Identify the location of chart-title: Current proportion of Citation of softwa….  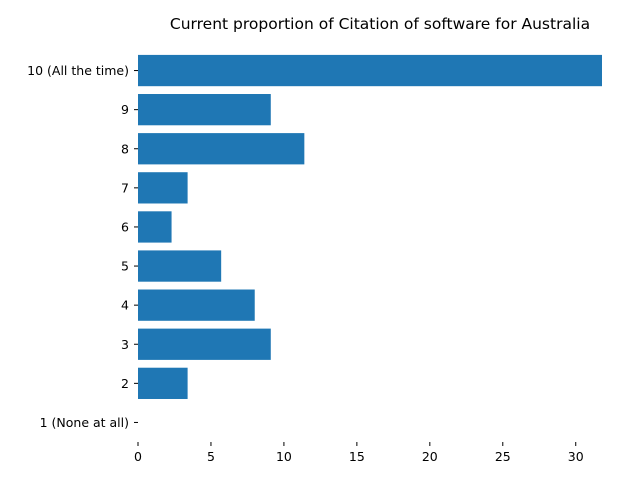
(380, 24).